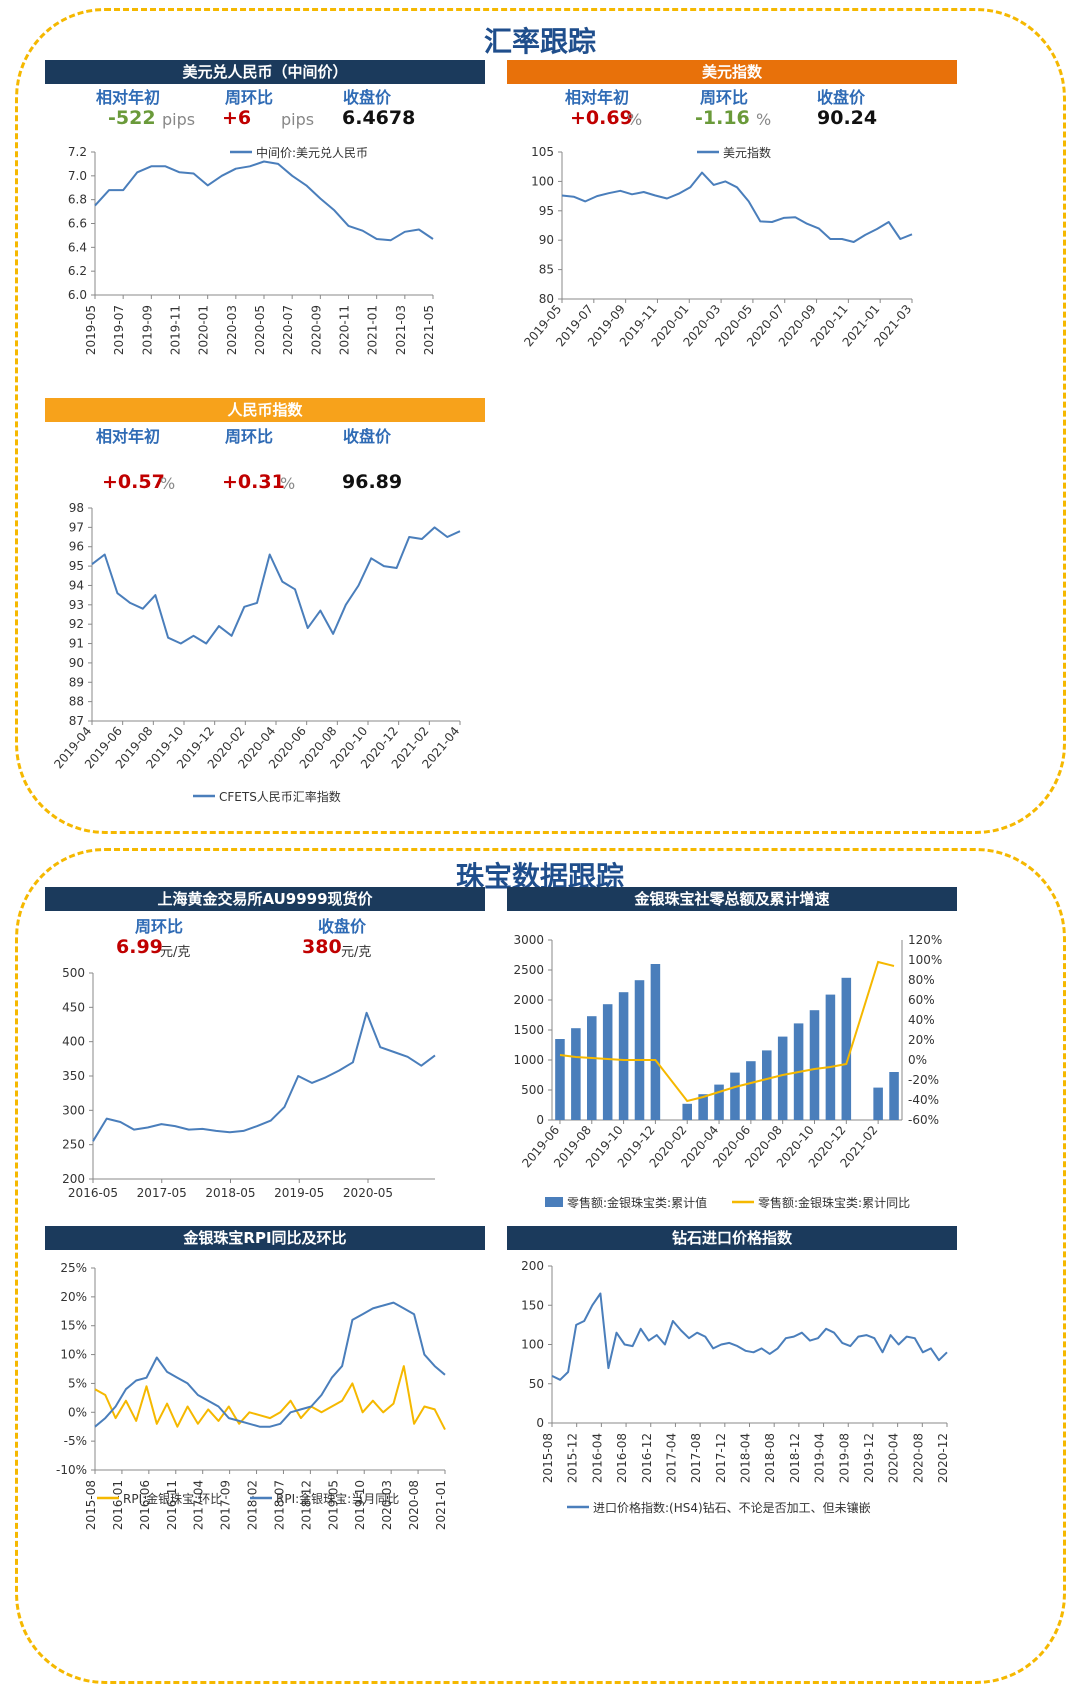  Describe the element at coordinates (76, 547) in the screenshot. I see `y-tick-label: 96` at that location.